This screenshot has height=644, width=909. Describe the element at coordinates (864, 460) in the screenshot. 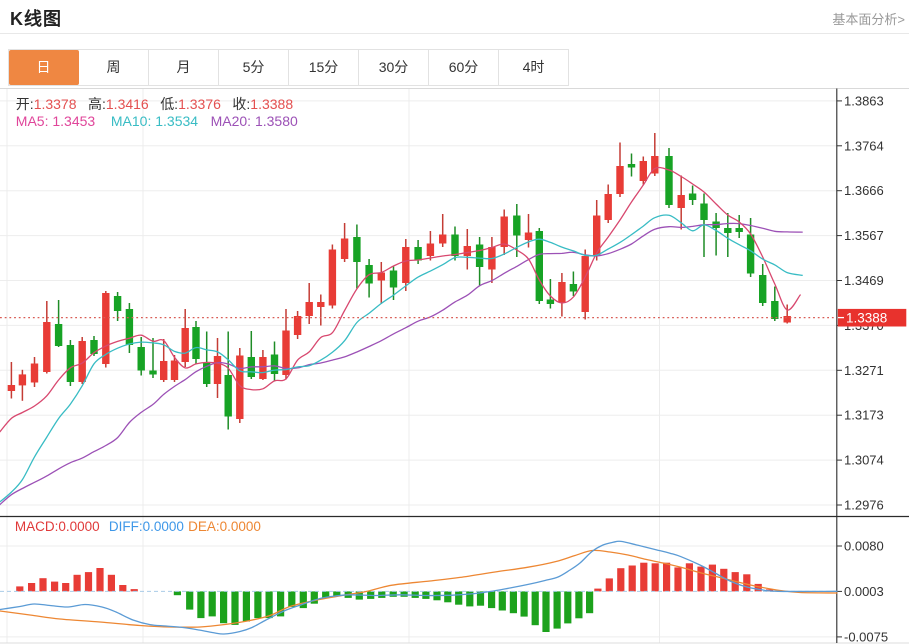

I see `svg-text: 1.3074` at that location.